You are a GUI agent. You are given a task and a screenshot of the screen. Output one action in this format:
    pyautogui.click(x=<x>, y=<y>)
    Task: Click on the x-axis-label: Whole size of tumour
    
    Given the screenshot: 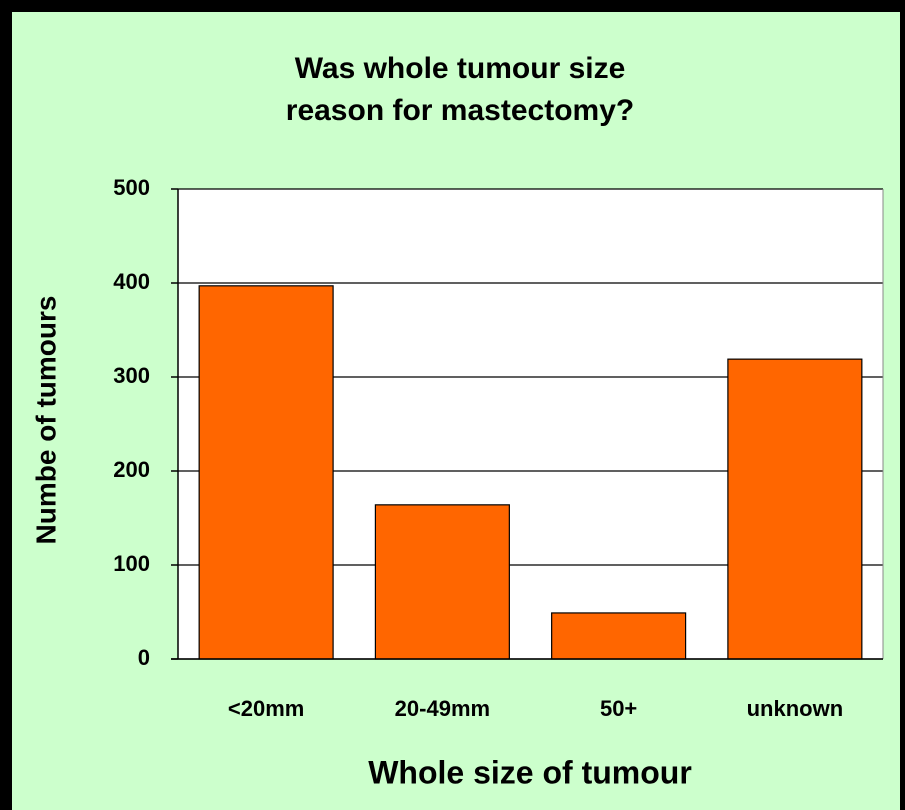 What is the action you would take?
    pyautogui.click(x=530, y=772)
    